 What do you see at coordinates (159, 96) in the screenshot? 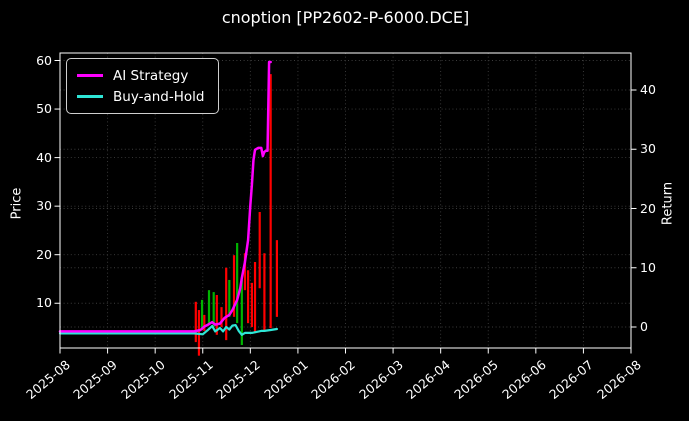
I see `legend-label: Buy-and-Hold` at bounding box center [159, 96].